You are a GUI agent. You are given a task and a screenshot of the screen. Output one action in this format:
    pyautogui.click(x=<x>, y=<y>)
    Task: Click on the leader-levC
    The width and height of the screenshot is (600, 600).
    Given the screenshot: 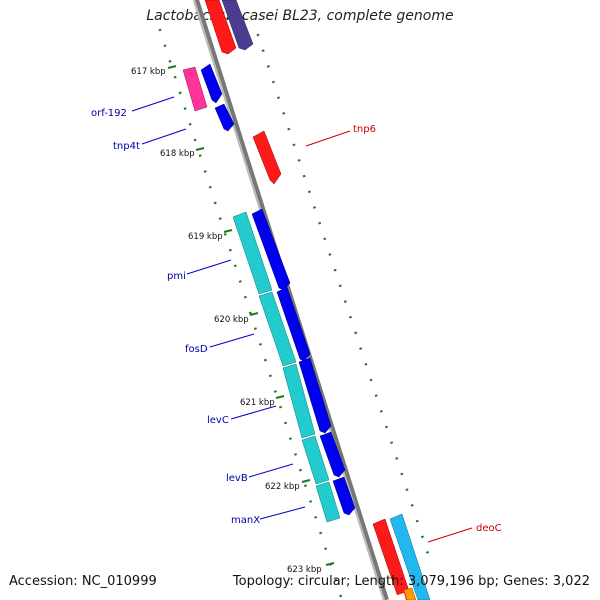 What is the action you would take?
    pyautogui.click(x=253, y=412)
    